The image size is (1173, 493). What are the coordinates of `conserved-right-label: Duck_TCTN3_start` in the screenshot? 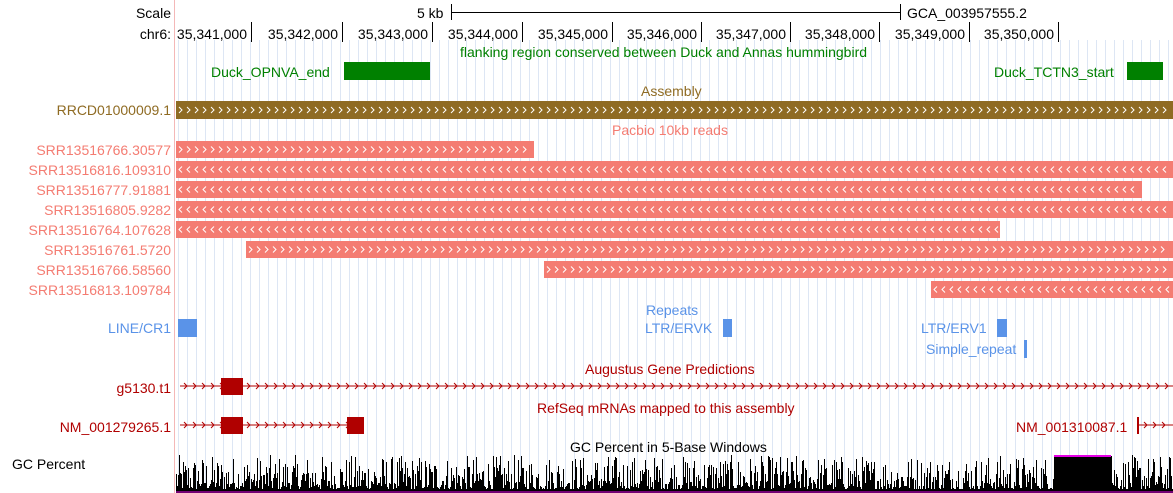 It's located at (1054, 72).